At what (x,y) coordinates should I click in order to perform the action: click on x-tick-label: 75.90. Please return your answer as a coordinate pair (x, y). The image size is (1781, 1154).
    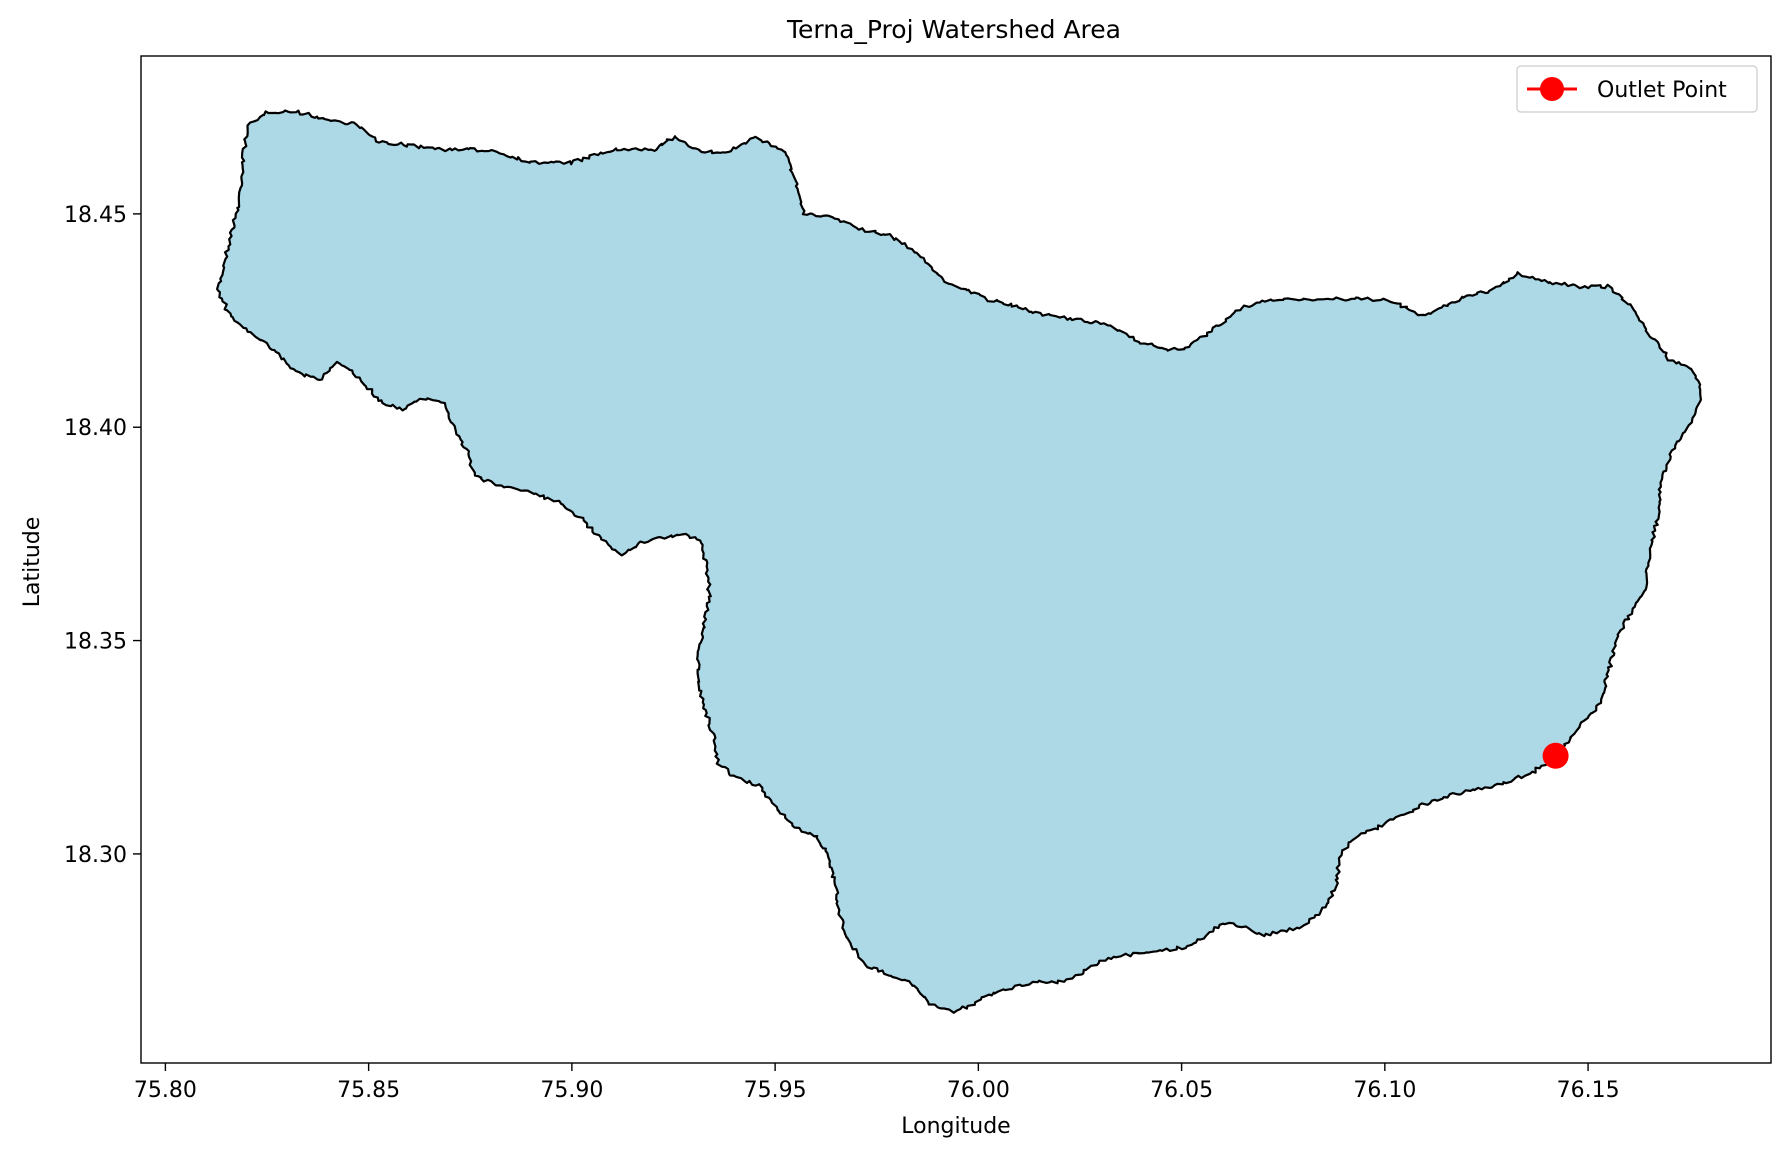
    Looking at the image, I should click on (571, 1090).